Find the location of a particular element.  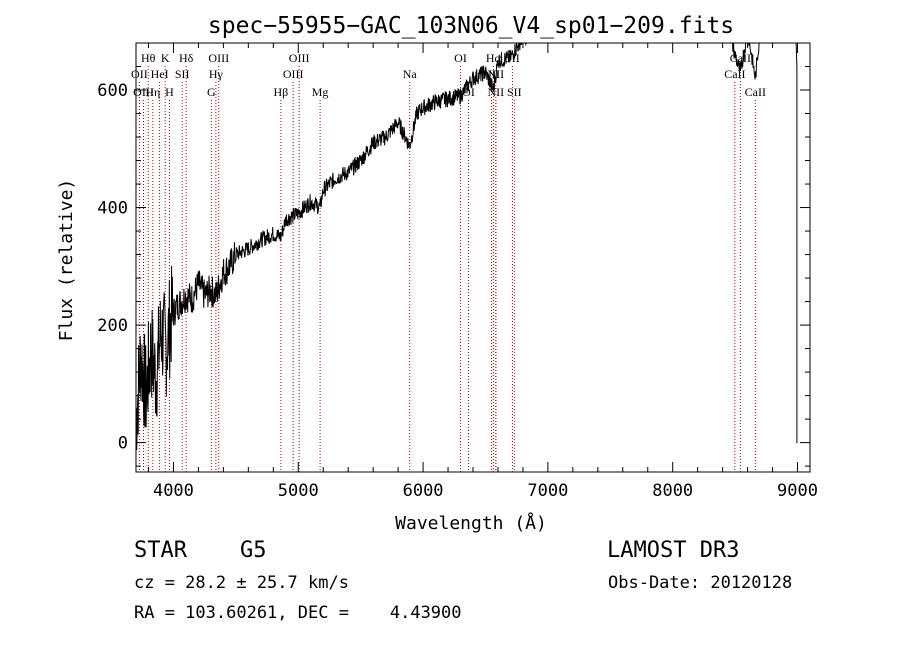

line-marker-label: G is located at coordinates (211, 92).